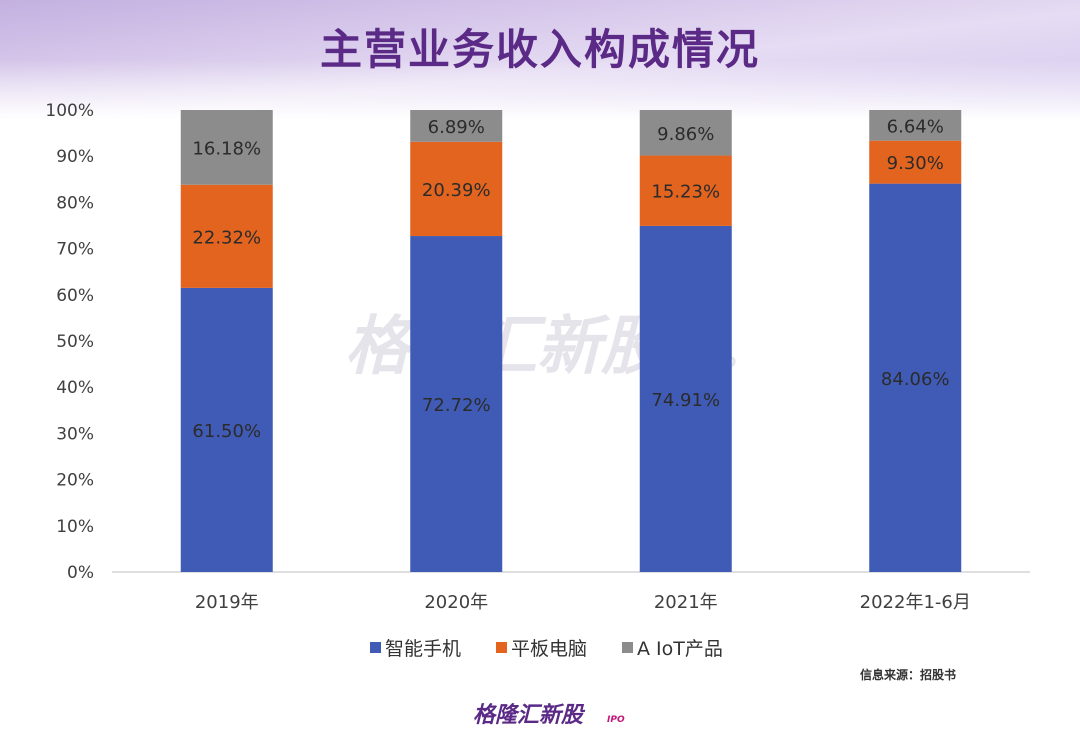 Image resolution: width=1080 pixels, height=753 pixels. Describe the element at coordinates (75, 203) in the screenshot. I see `y-tick-label: 80%` at that location.